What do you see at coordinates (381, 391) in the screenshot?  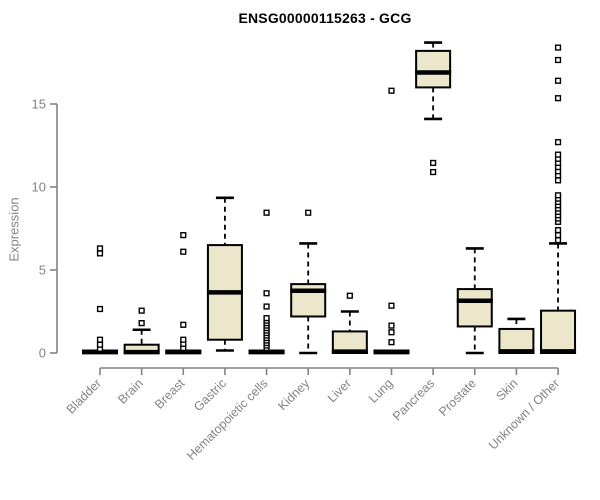 I see `x-tick-label-lung: Lung` at bounding box center [381, 391].